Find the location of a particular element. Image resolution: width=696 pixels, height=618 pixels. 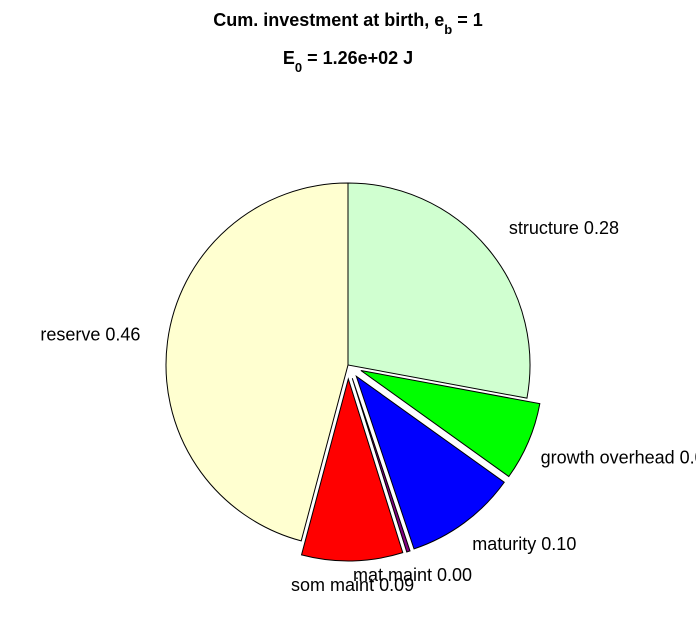

subtitle-part: = 1.26e+02 J is located at coordinates (357, 58).